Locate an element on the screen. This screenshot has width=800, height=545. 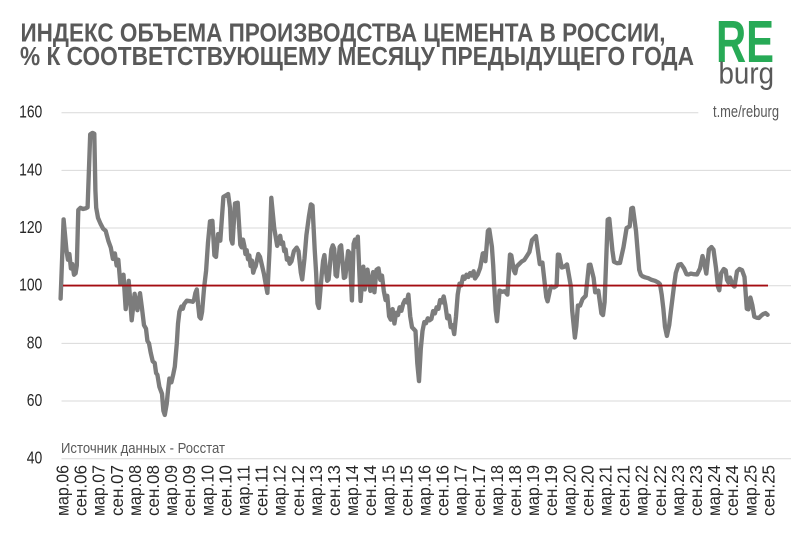
svg-text: Источник данных - Росстат is located at coordinates (143, 448).